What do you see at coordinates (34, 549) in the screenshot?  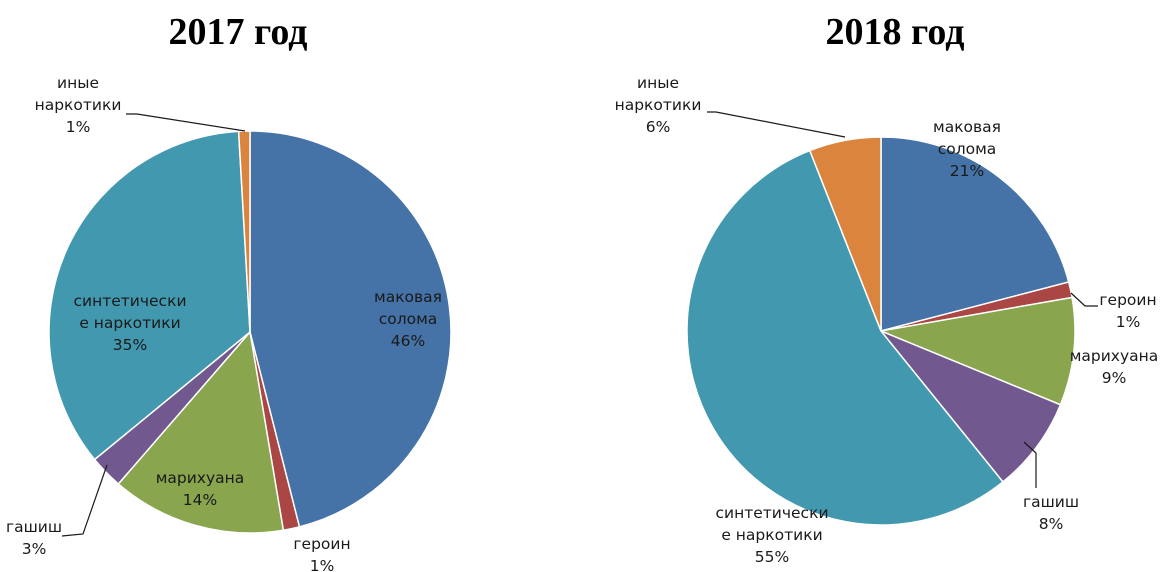 I see `label-percent: 3%` at bounding box center [34, 549].